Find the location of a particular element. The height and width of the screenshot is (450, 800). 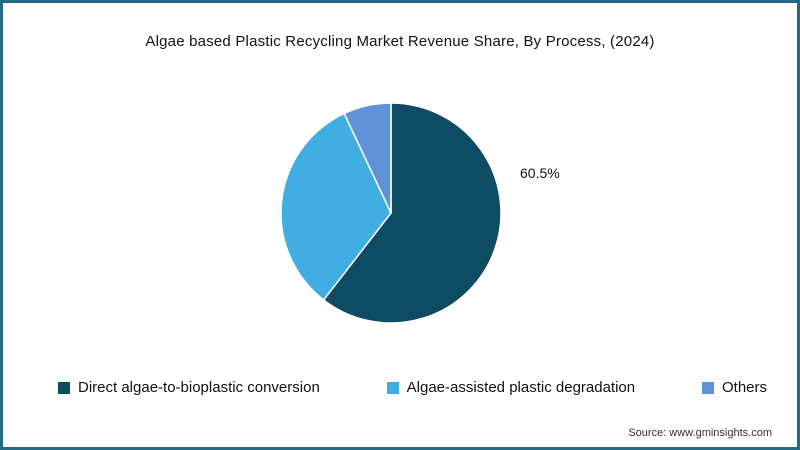

legend-item-direct-conversion: Direct algae-to-bioplastic conversion is located at coordinates (189, 387).